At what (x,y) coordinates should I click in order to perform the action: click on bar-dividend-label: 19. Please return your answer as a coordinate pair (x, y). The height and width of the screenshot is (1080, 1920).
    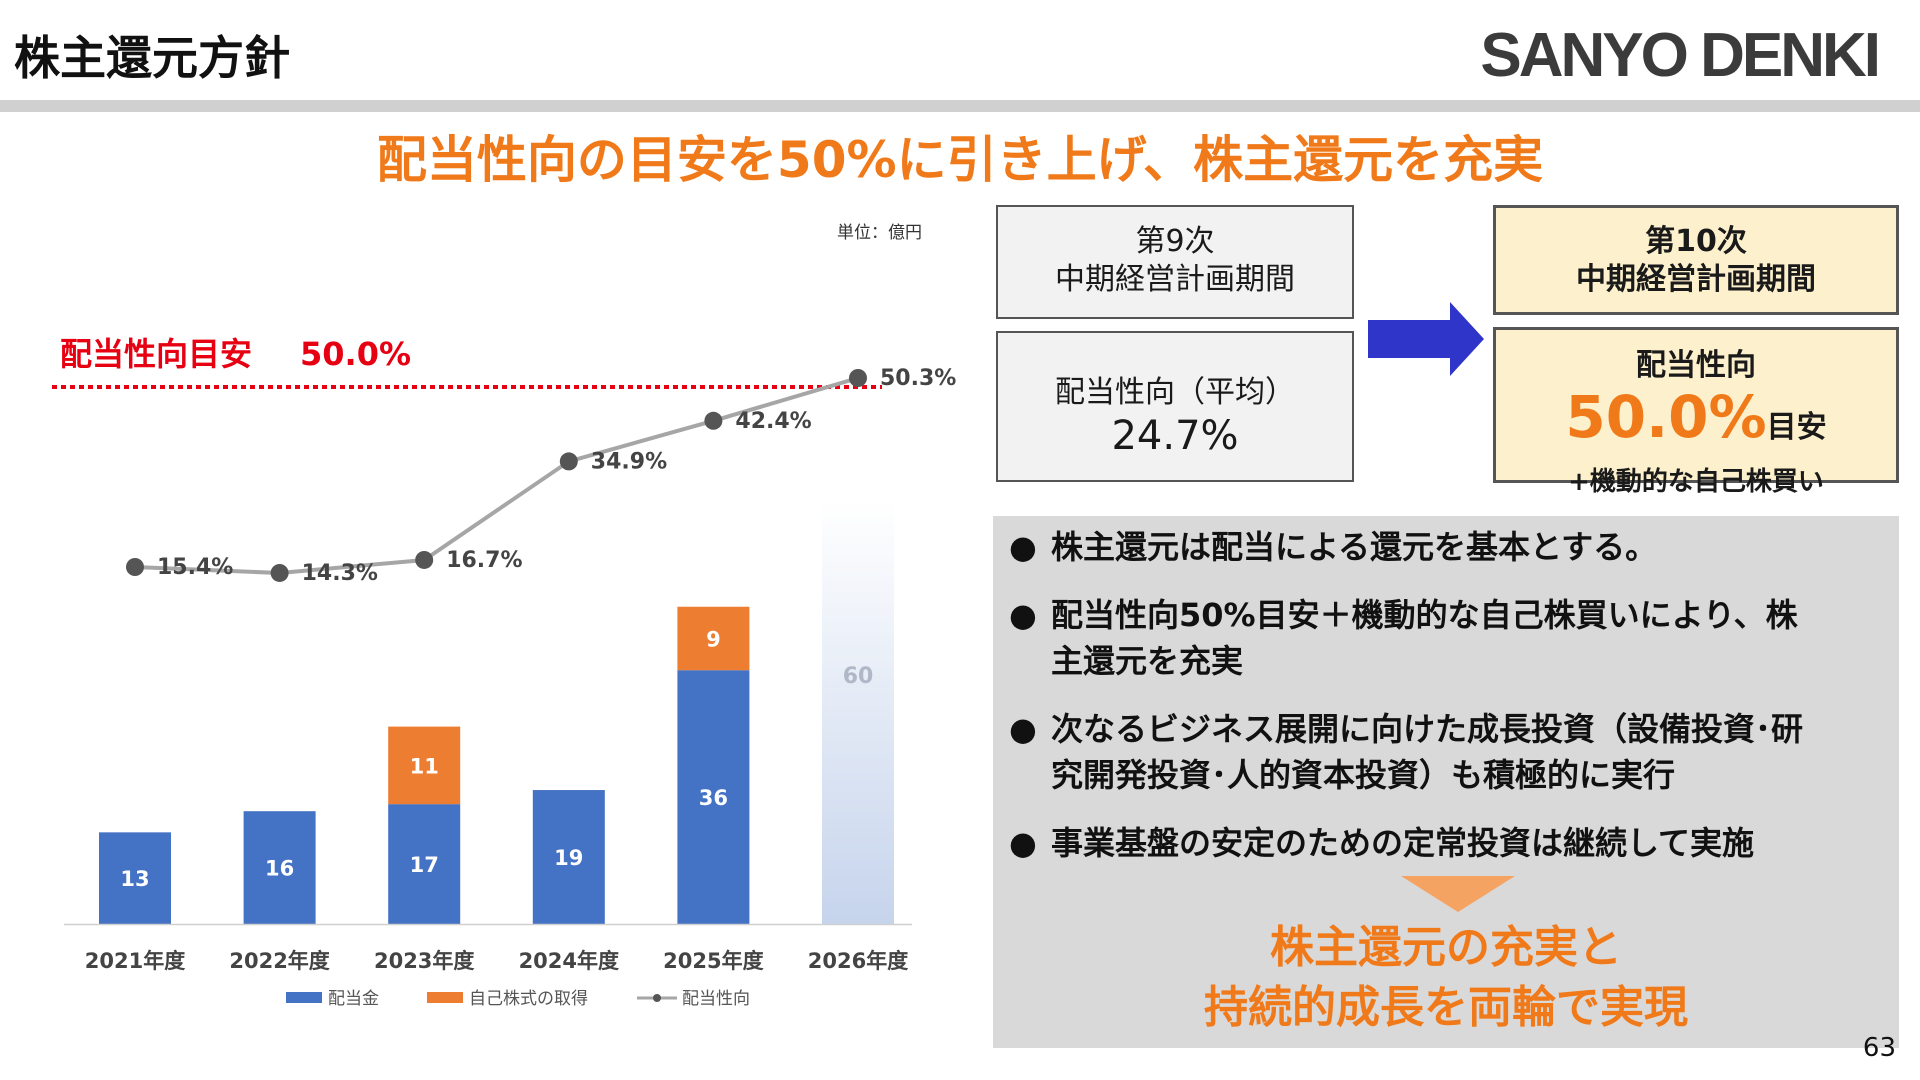
    Looking at the image, I should click on (568, 858).